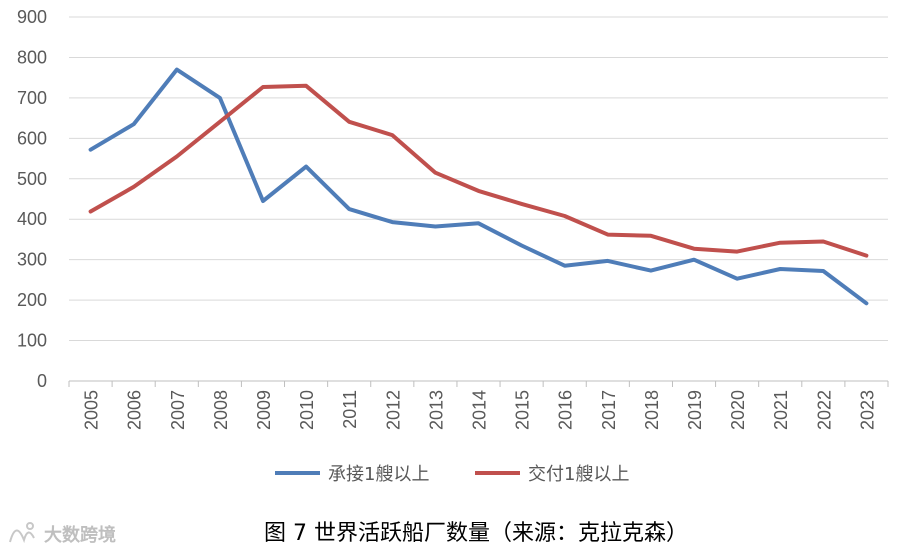 This screenshot has height=550, width=905. I want to click on x-tick-label: 2014, so click(480, 410).